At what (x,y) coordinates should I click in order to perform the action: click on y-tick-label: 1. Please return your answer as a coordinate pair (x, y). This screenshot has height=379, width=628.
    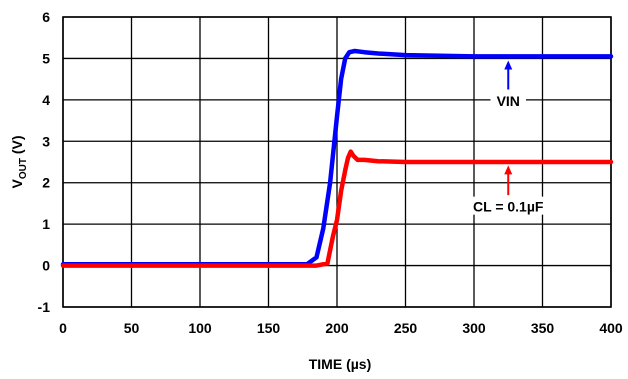
    Looking at the image, I should click on (46, 224).